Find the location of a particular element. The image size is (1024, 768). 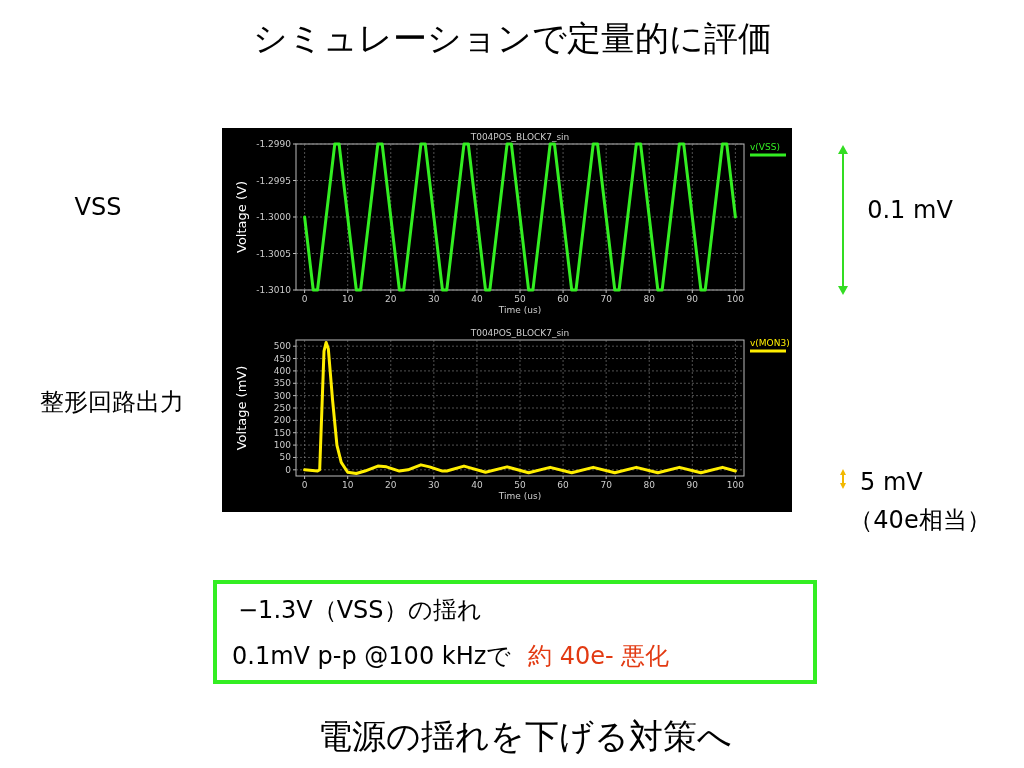

y-tick-label: 50 is located at coordinates (285, 457).